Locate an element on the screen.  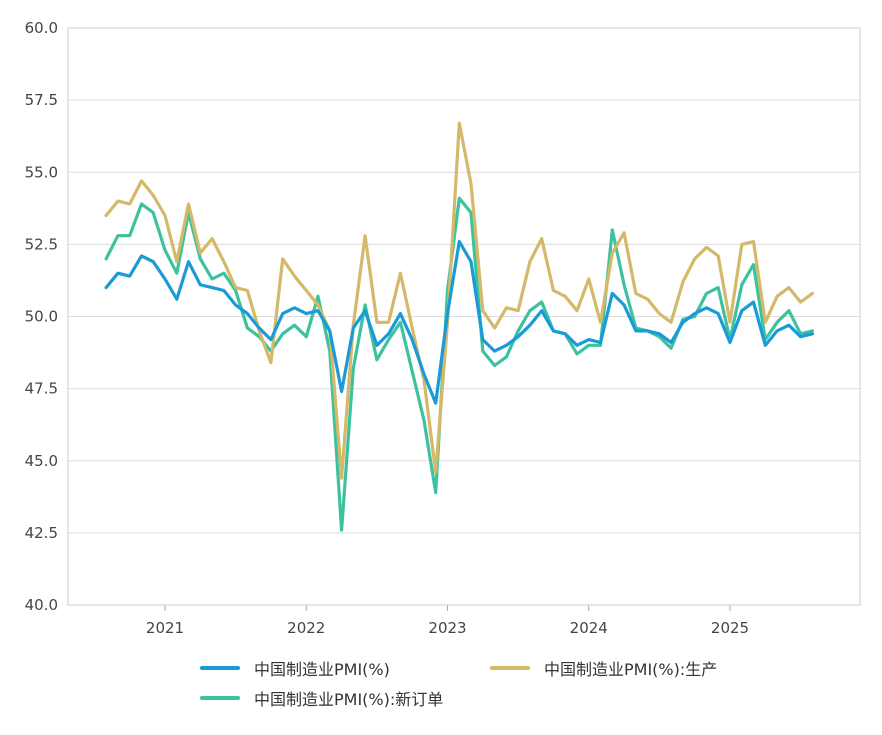
x-tick-label: 2023 is located at coordinates (447, 628).